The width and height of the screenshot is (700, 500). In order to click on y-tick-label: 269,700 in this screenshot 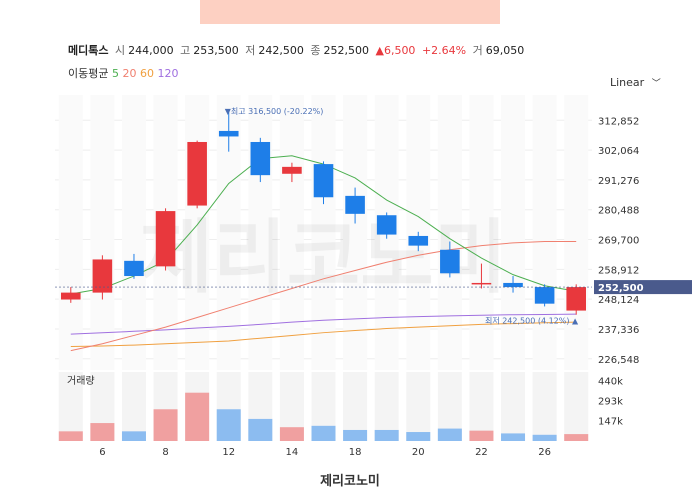, I will do `click(618, 241)`.